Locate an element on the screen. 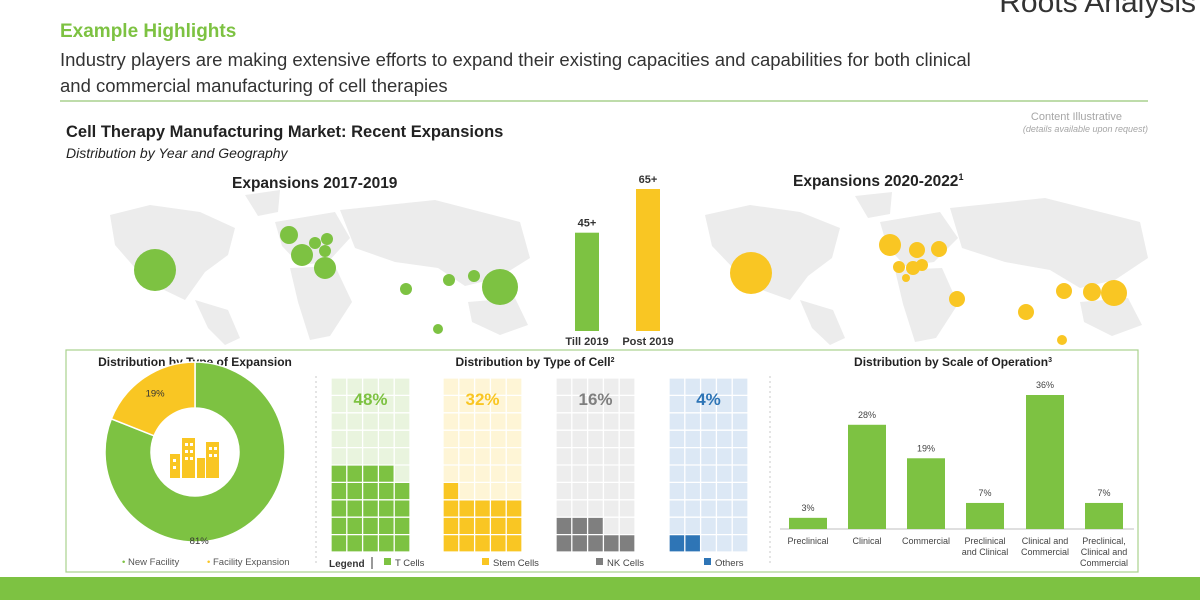 This screenshot has width=1200, height=600. bubble-asia-r1 is located at coordinates (1064, 291).